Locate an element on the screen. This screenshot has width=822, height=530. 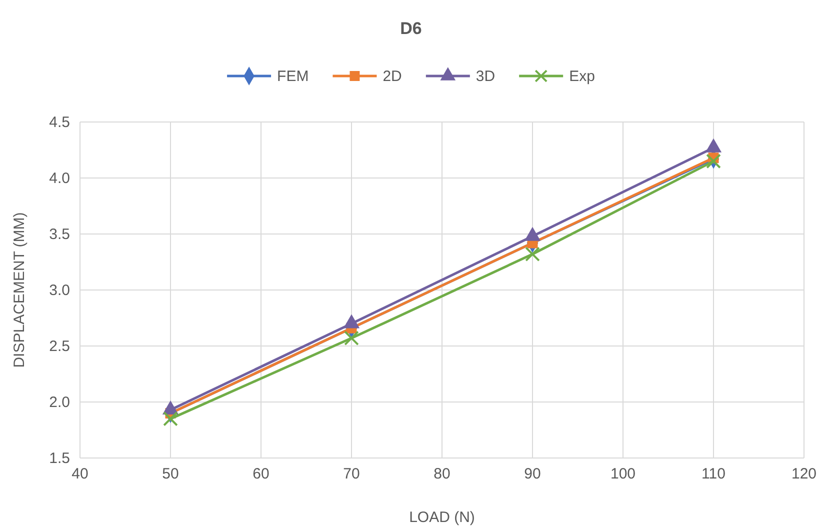
chart-title: D6 is located at coordinates (411, 28).